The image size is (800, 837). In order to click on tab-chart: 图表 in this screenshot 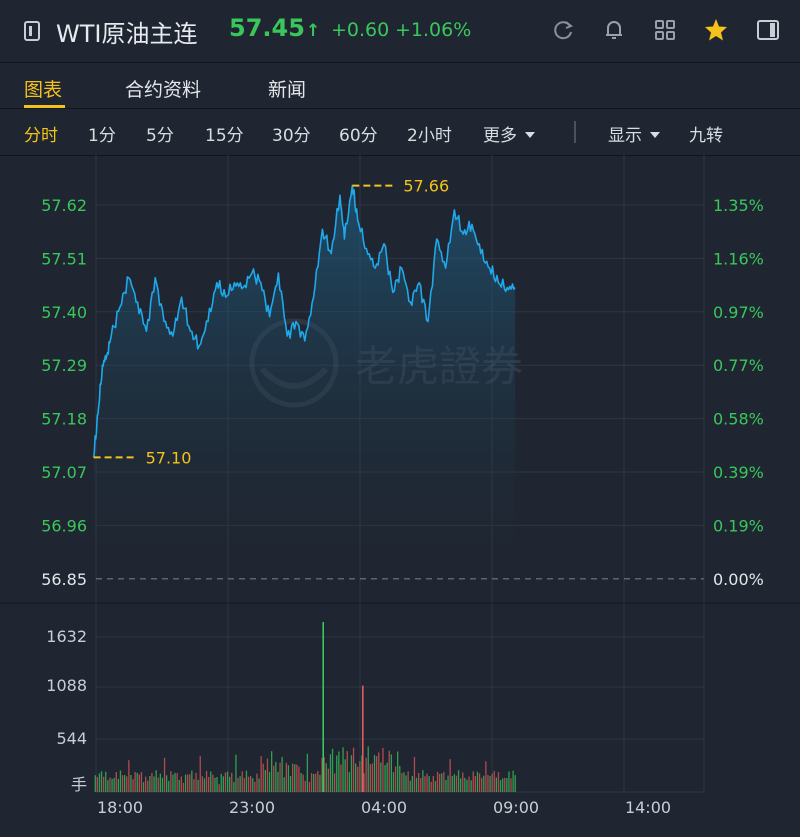, I will do `click(43, 90)`.